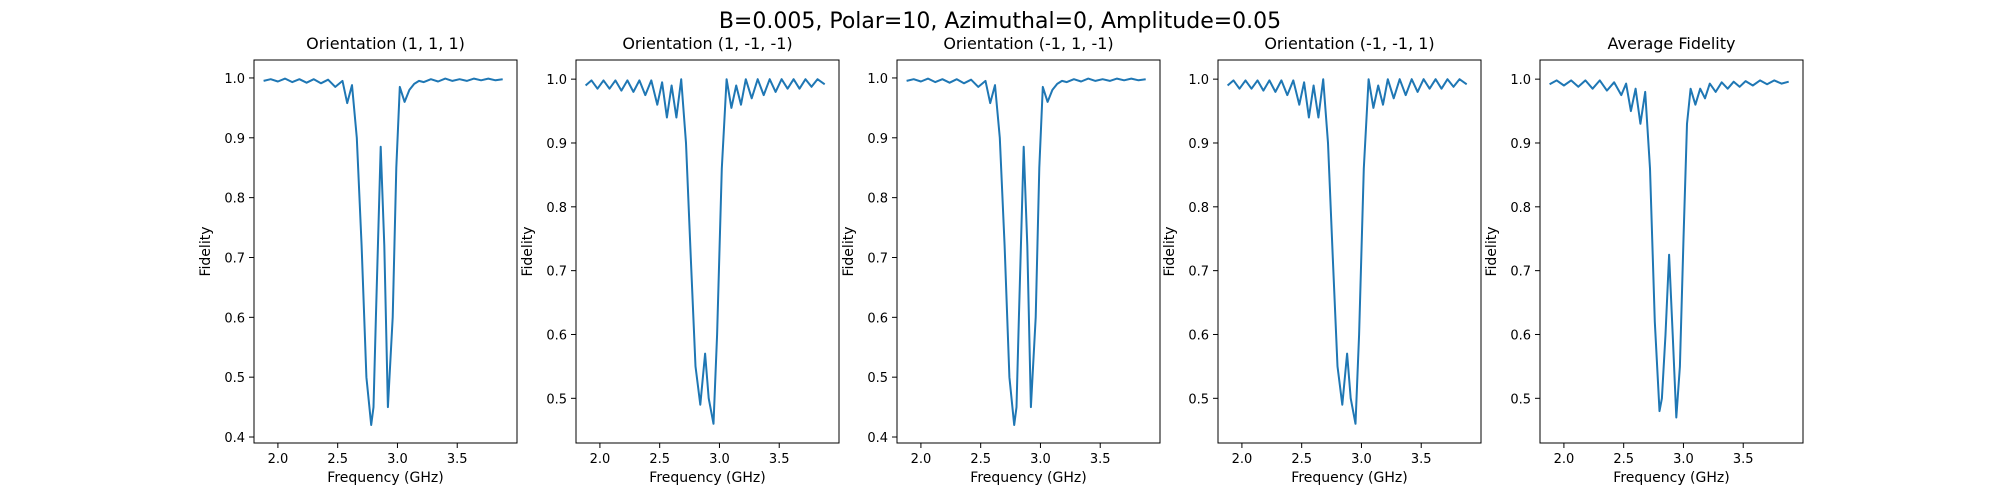  Describe the element at coordinates (1028, 43) in the screenshot. I see `panel-title: Orientation (-1, 1, -1)` at that location.